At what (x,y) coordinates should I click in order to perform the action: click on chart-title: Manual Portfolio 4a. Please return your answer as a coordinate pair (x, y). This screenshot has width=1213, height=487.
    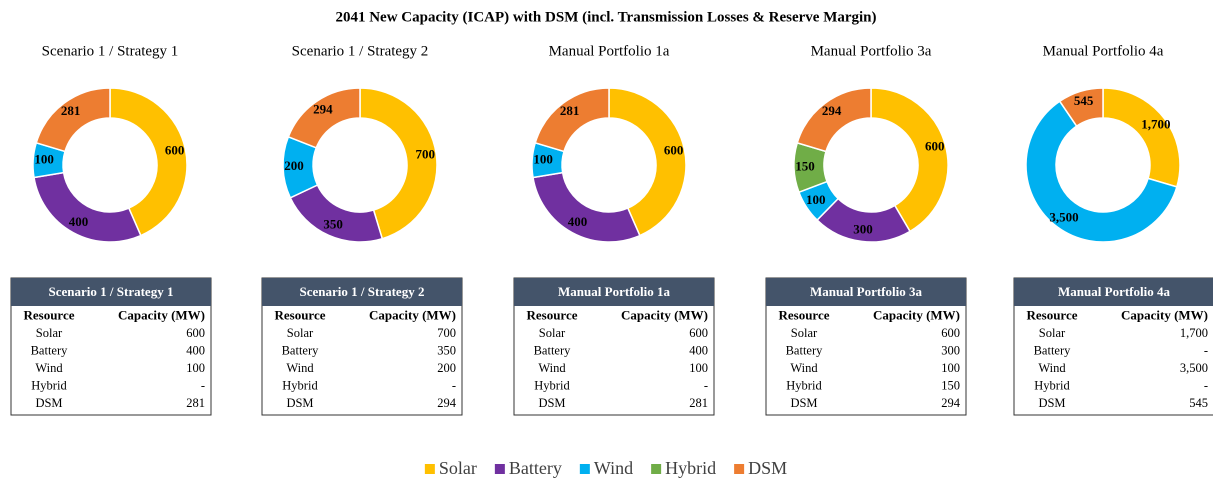
    Looking at the image, I should click on (1103, 51).